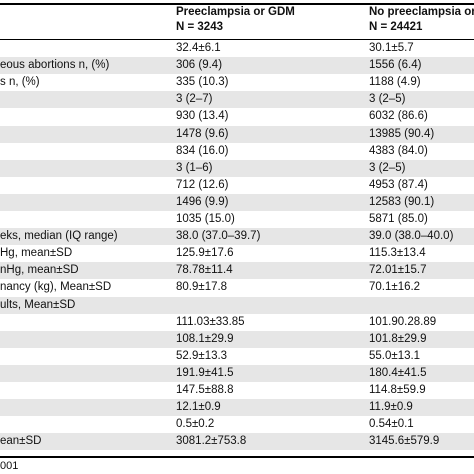  Describe the element at coordinates (21, 441) in the screenshot. I see `row-label: ean±SD` at that location.